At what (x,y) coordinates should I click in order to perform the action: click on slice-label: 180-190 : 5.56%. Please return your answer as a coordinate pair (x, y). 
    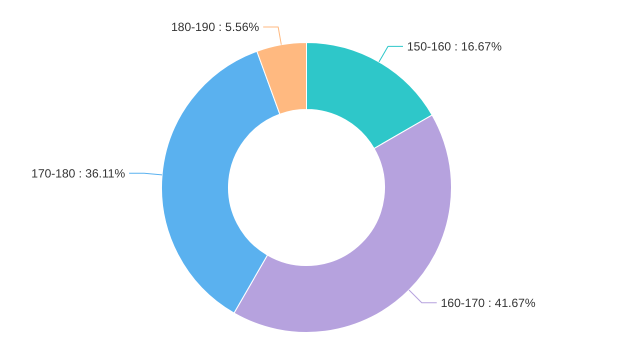
    Looking at the image, I should click on (215, 27).